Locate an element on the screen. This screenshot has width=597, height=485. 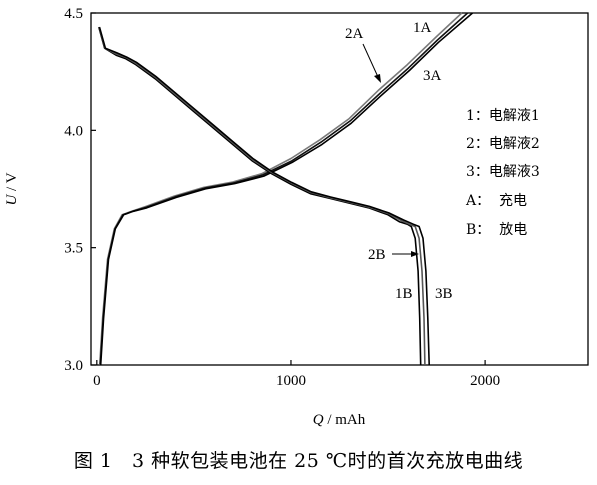
x-tick-label: 2000 is located at coordinates (485, 381).